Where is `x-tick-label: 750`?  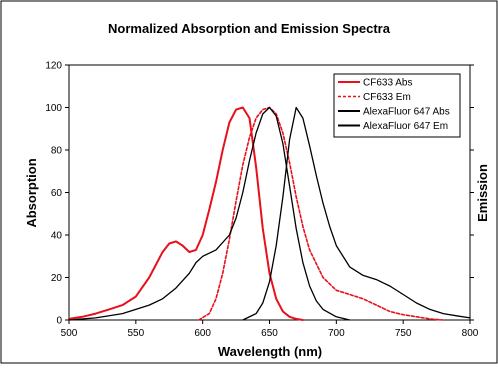 x-tick-label: 750 is located at coordinates (403, 333).